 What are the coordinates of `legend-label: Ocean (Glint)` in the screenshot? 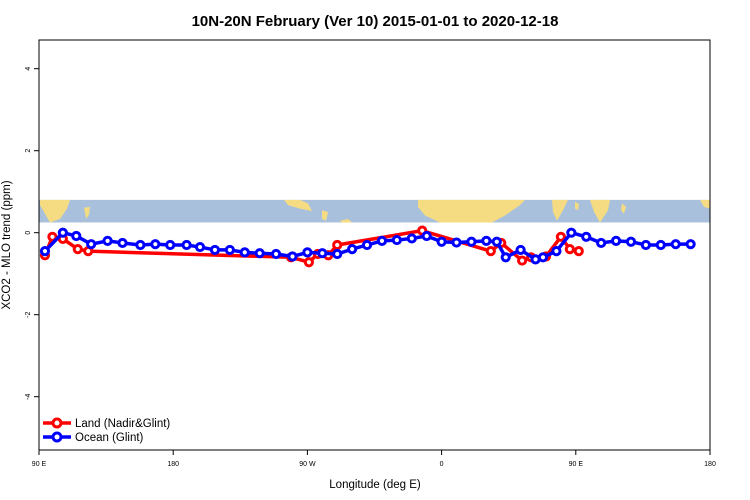 It's located at (109, 438).